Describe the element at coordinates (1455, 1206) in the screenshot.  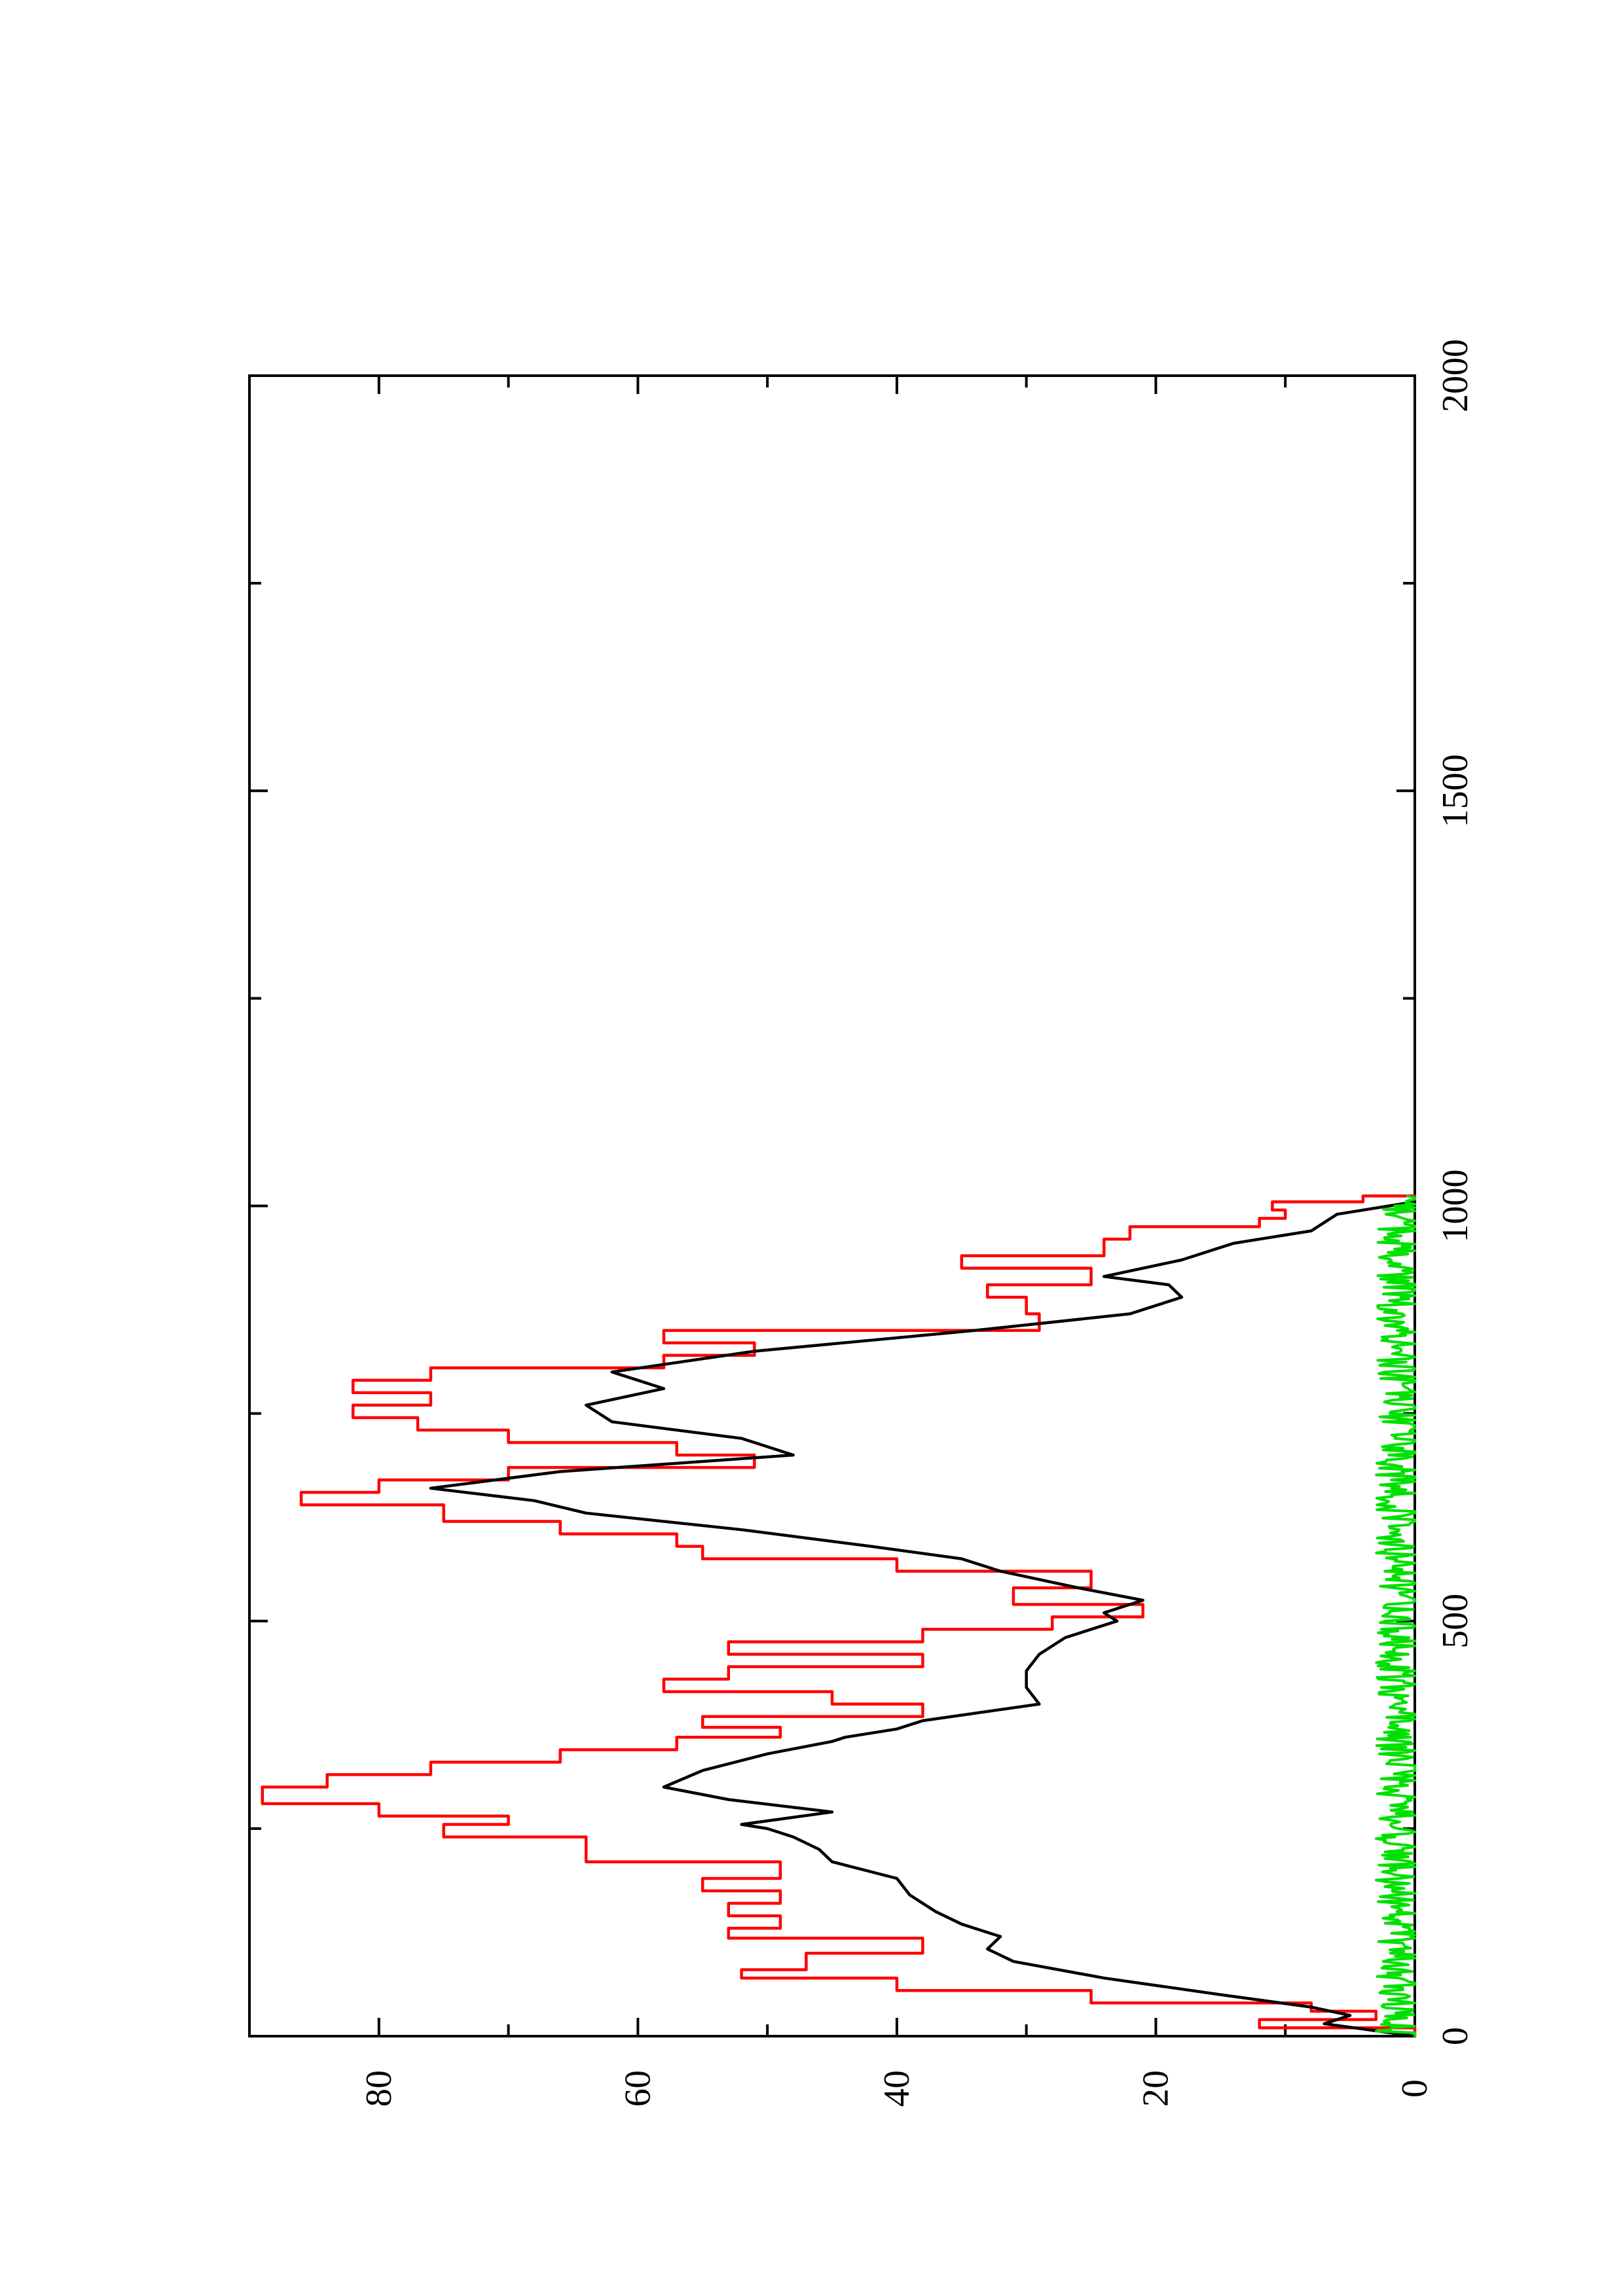
I see `x-tick-label: 1000` at that location.